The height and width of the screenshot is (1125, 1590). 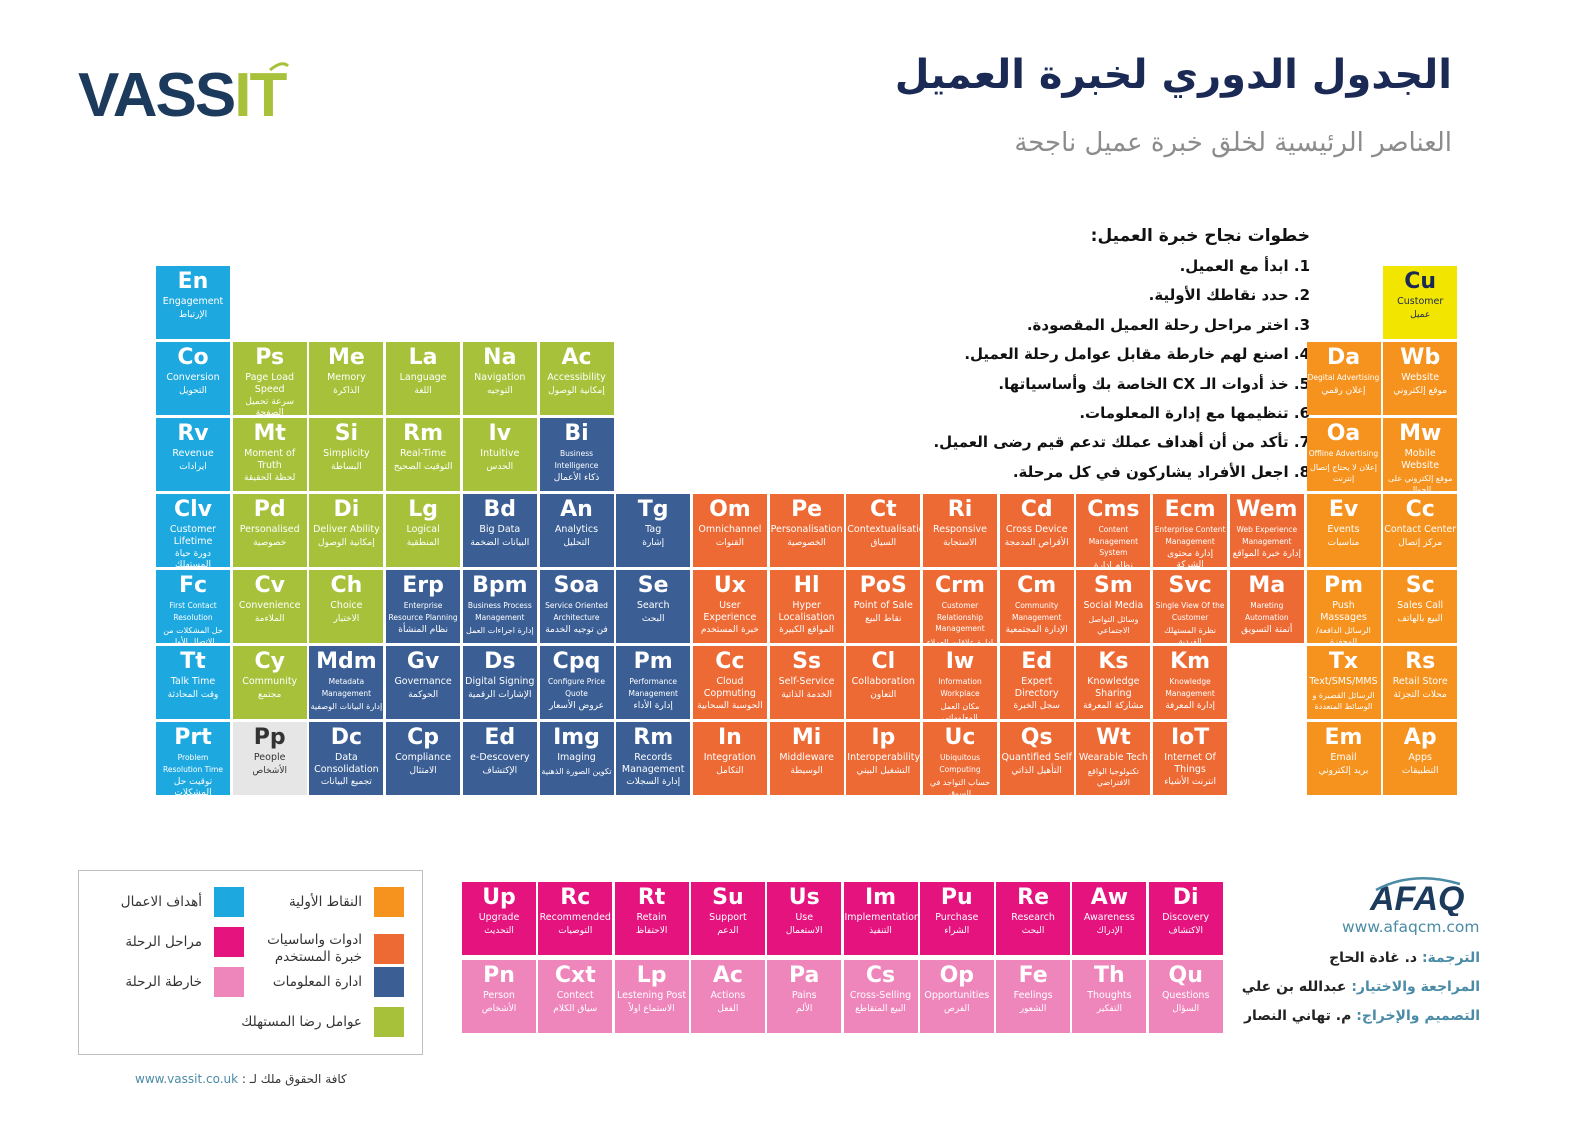 What do you see at coordinates (1343, 770) in the screenshot?
I see `element-arabic-name: بريد إلكتروني` at bounding box center [1343, 770].